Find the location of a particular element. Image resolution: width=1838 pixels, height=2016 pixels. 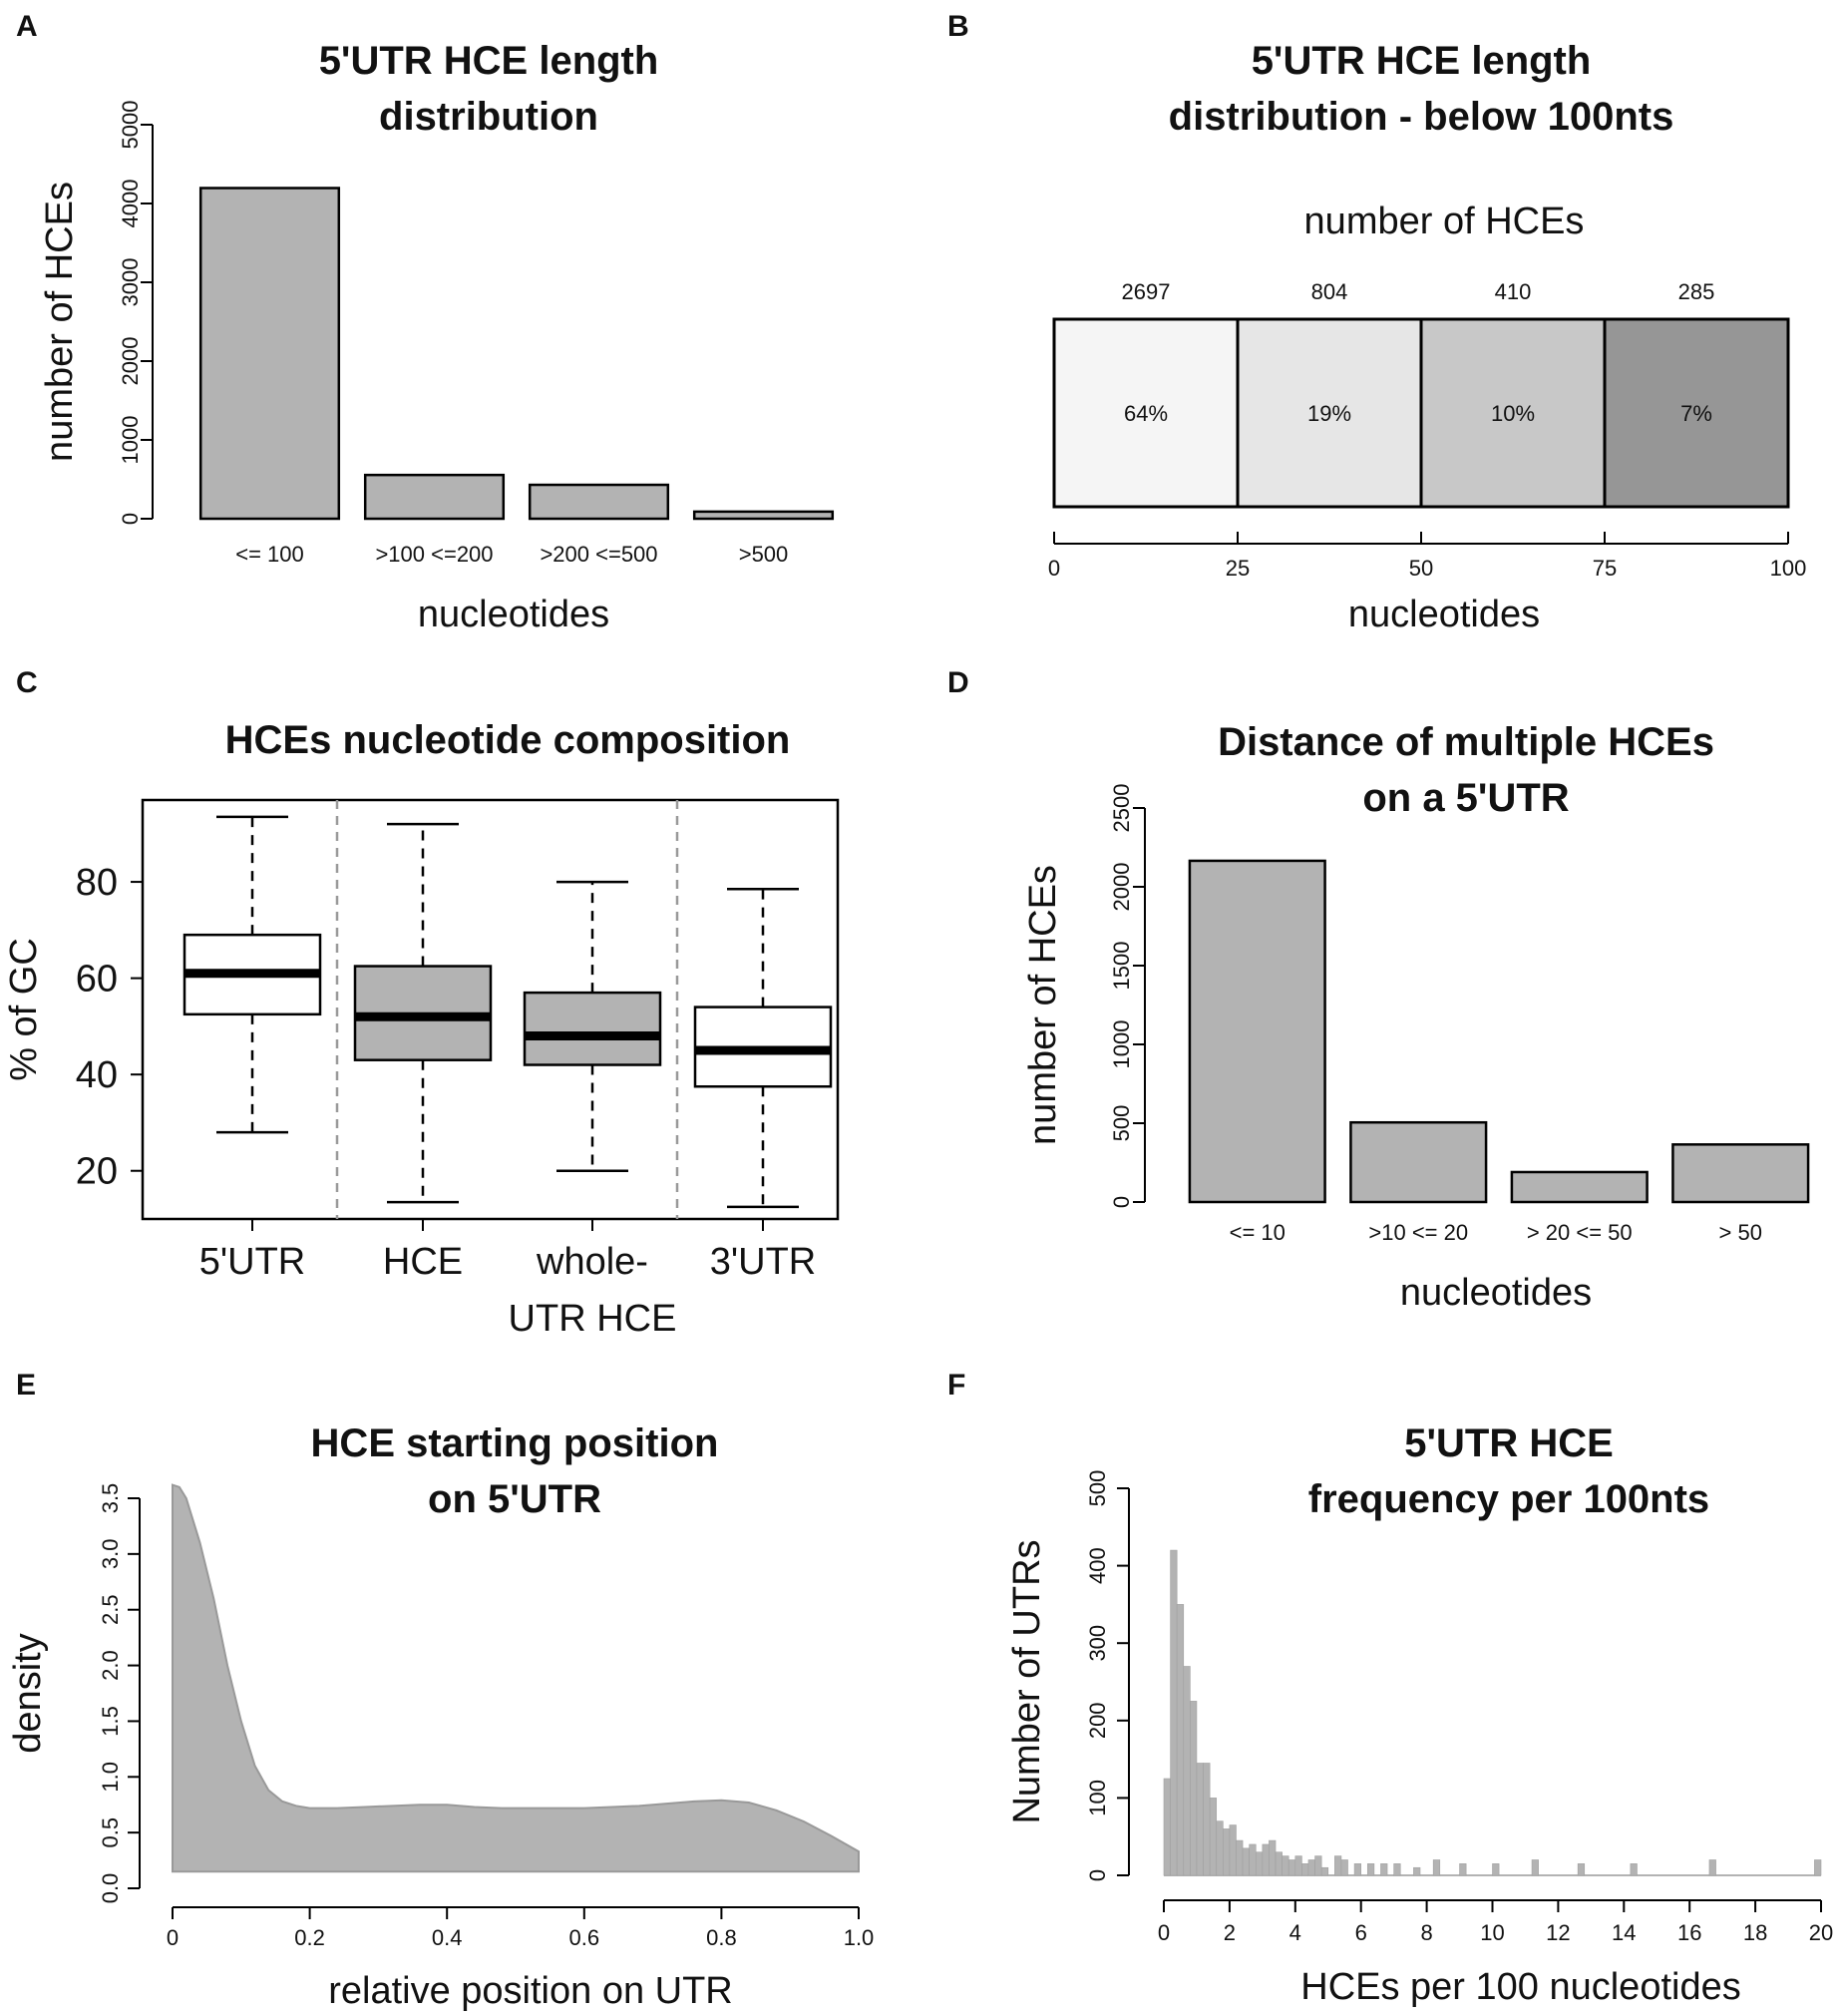

panel-b-percent-label: 64% is located at coordinates (1146, 414).